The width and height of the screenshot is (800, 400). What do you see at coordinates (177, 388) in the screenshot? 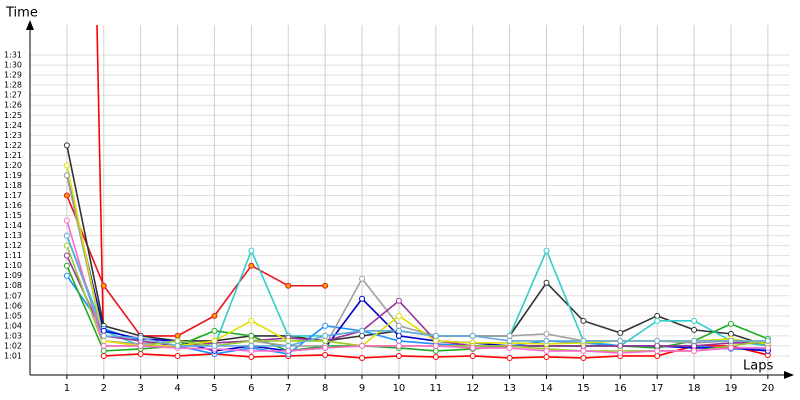
I see `x-tick-label: 4` at bounding box center [177, 388].